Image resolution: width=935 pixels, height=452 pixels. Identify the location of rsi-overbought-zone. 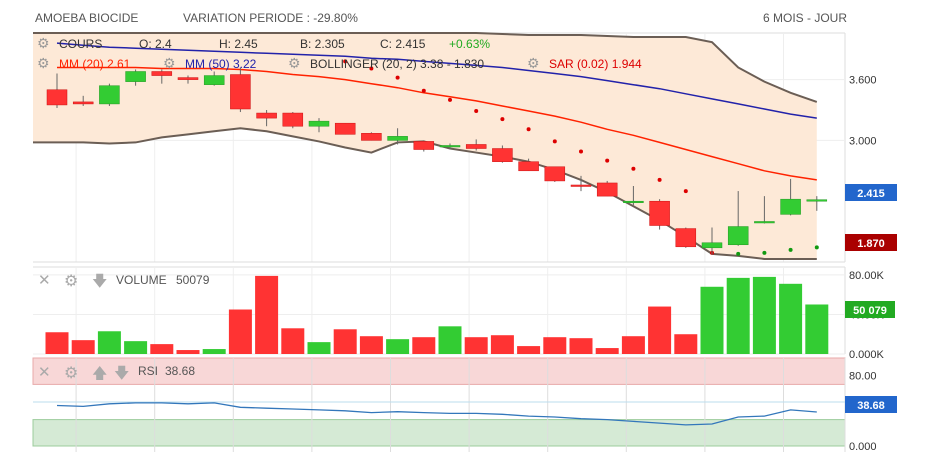
(439, 371).